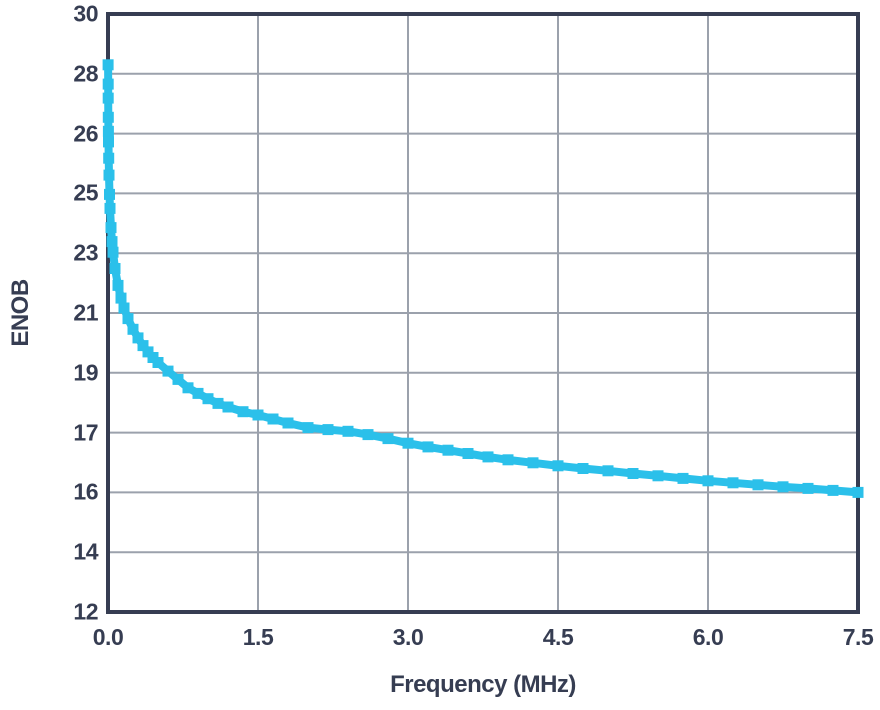 The width and height of the screenshot is (880, 710). Describe the element at coordinates (708, 637) in the screenshot. I see `x-tick-label: 6.0` at that location.